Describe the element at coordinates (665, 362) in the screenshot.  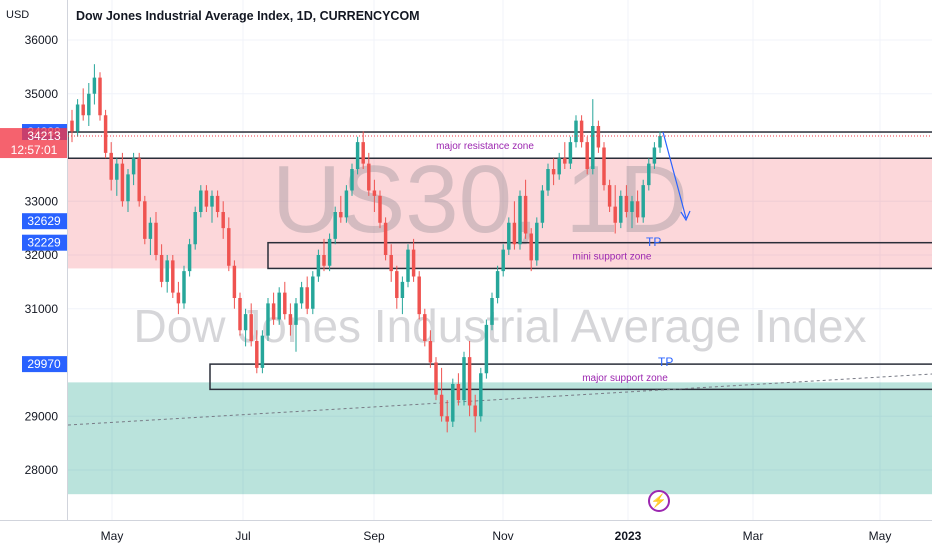
I see `target-label-2: TP` at that location.